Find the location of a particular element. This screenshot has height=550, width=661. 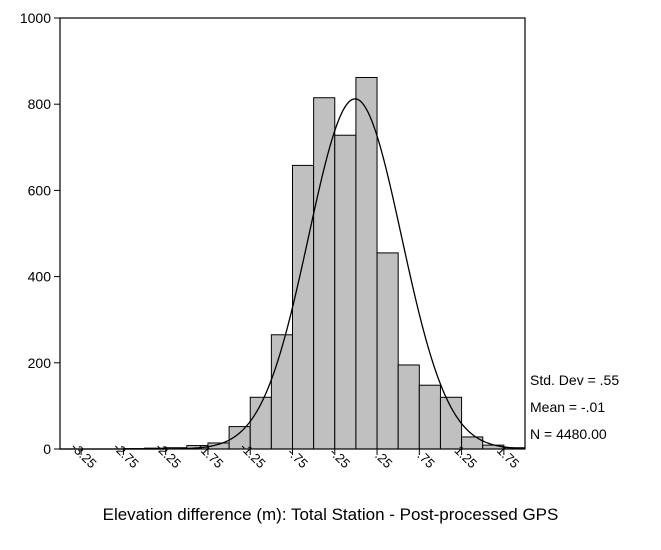

y-tick-label: 0 is located at coordinates (47, 449).